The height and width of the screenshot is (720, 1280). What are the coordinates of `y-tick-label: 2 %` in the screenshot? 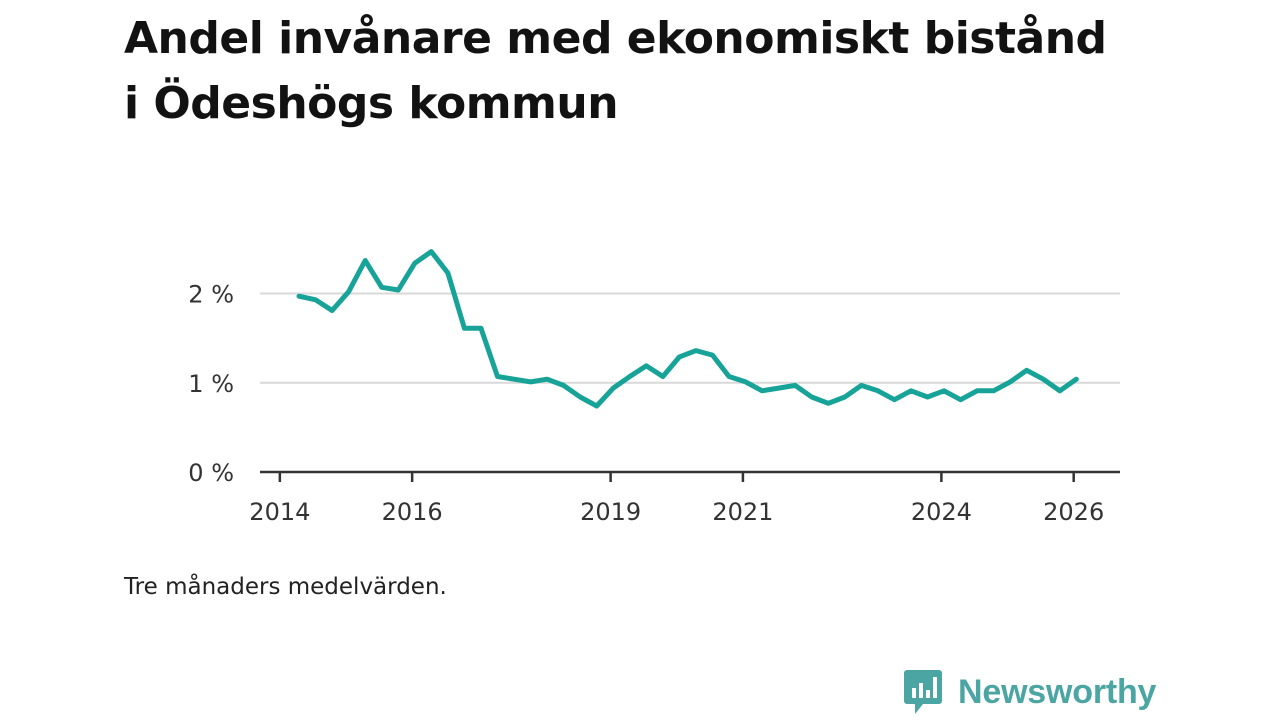 It's located at (211, 295).